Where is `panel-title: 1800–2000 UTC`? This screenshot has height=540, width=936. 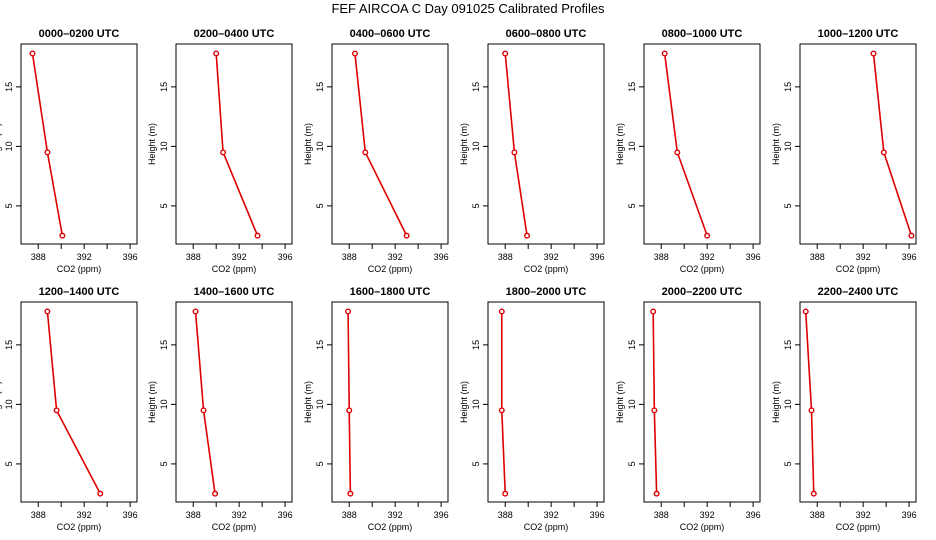
panel-title: 1800–2000 UTC is located at coordinates (546, 292).